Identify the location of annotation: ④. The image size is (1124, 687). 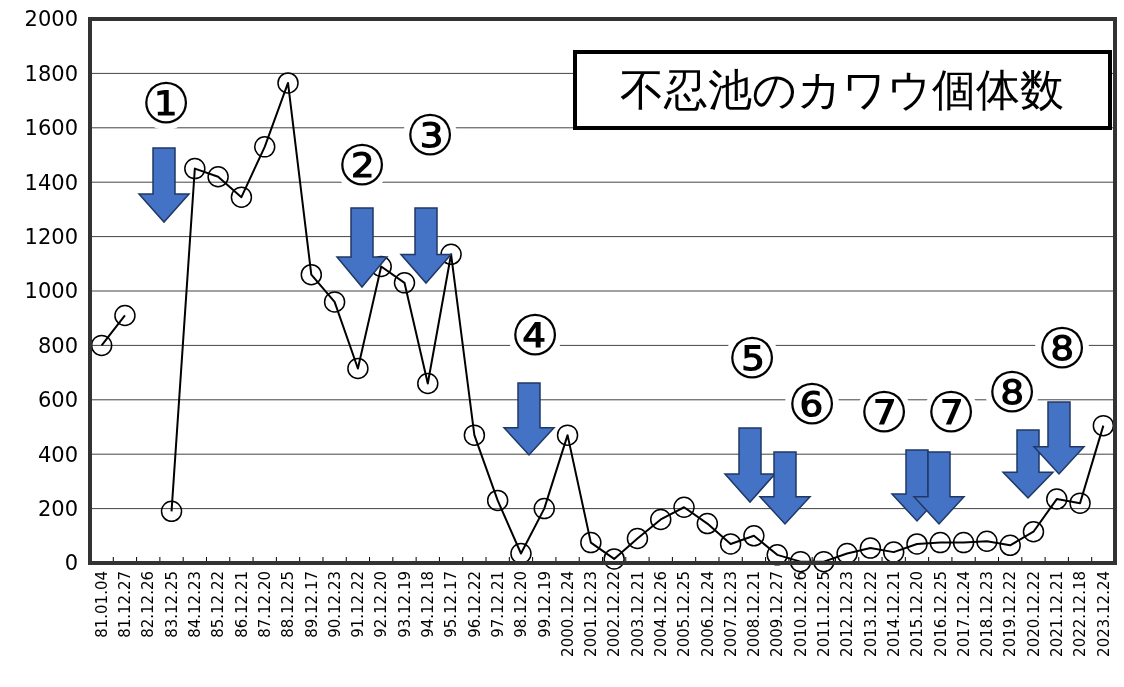
(535, 335).